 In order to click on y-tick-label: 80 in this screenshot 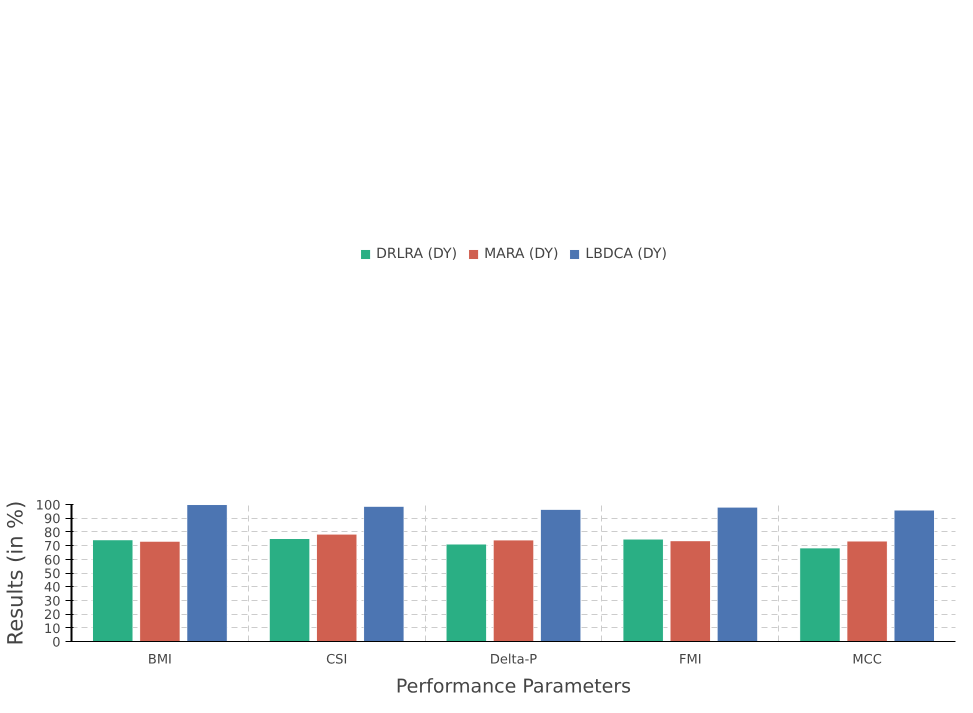, I will do `click(52, 533)`.